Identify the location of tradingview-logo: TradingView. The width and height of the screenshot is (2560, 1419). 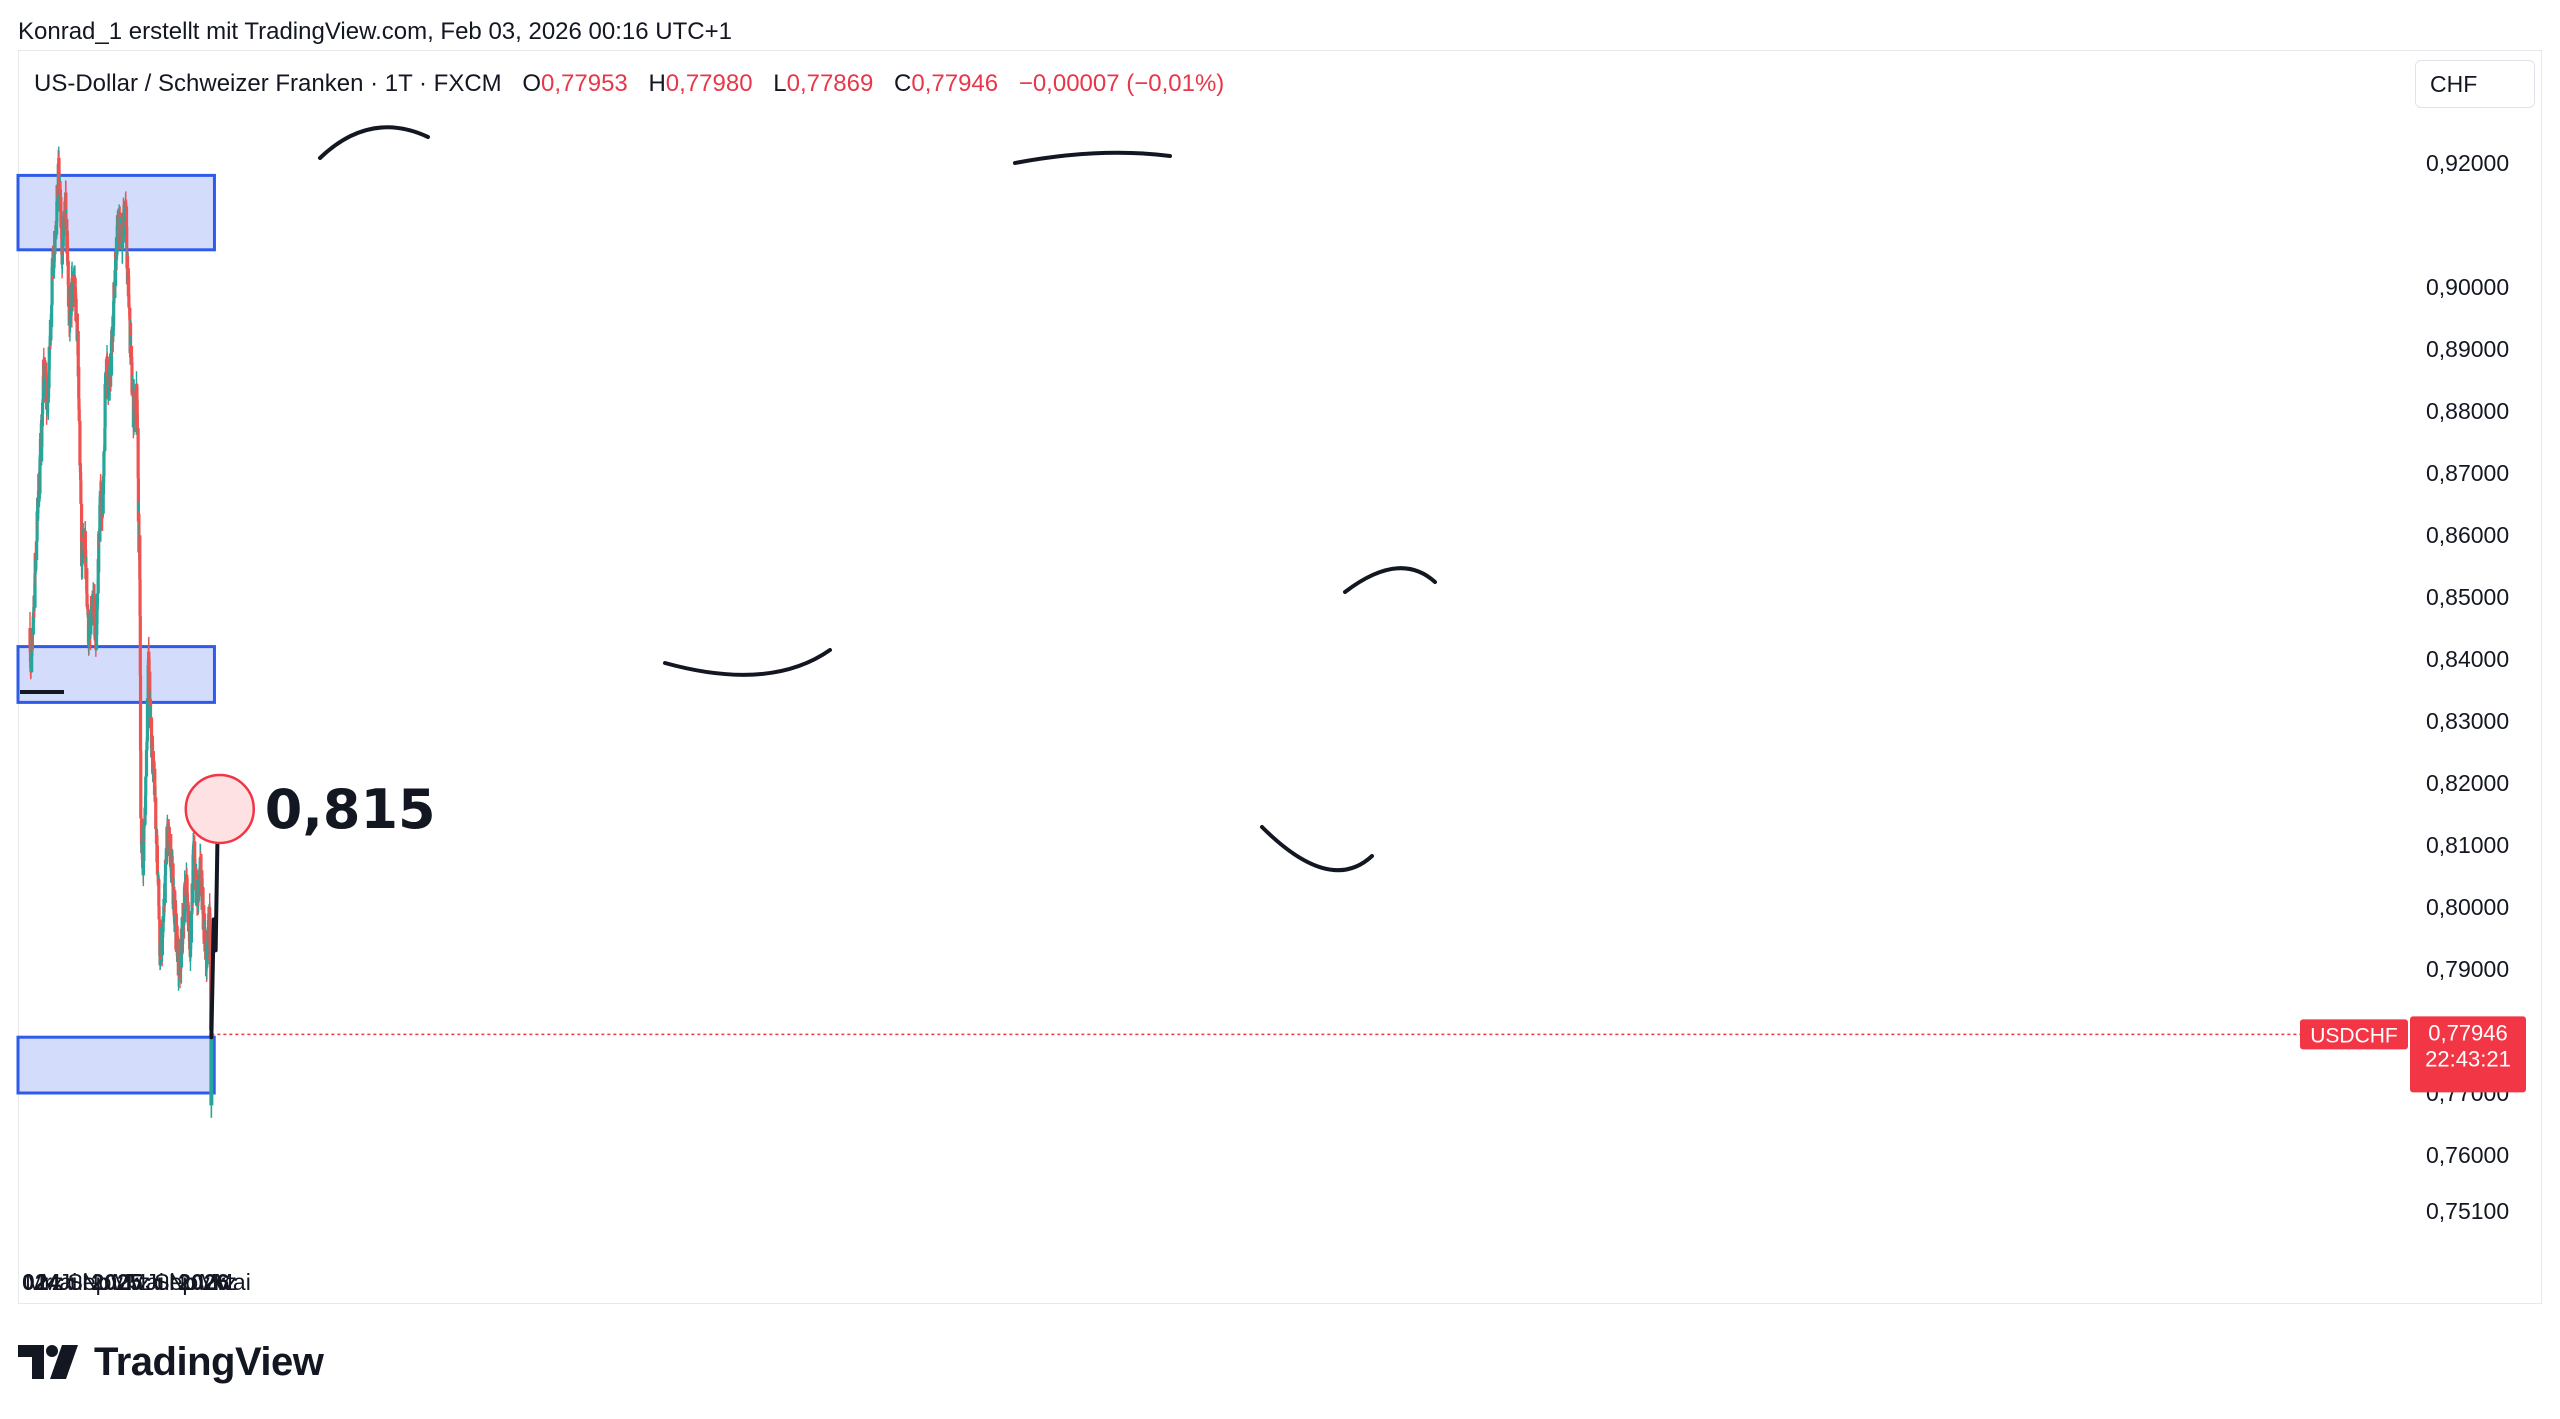
(171, 1362).